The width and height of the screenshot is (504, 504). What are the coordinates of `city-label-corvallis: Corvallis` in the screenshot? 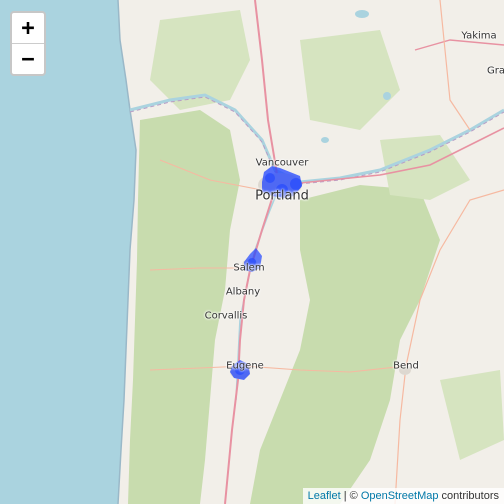 It's located at (226, 316).